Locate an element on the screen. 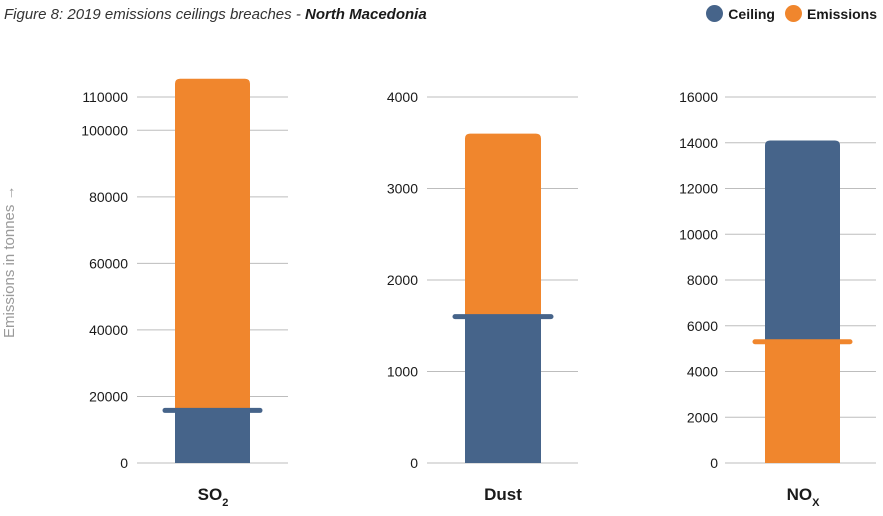  y-tick-label: 100000 is located at coordinates (104, 130).